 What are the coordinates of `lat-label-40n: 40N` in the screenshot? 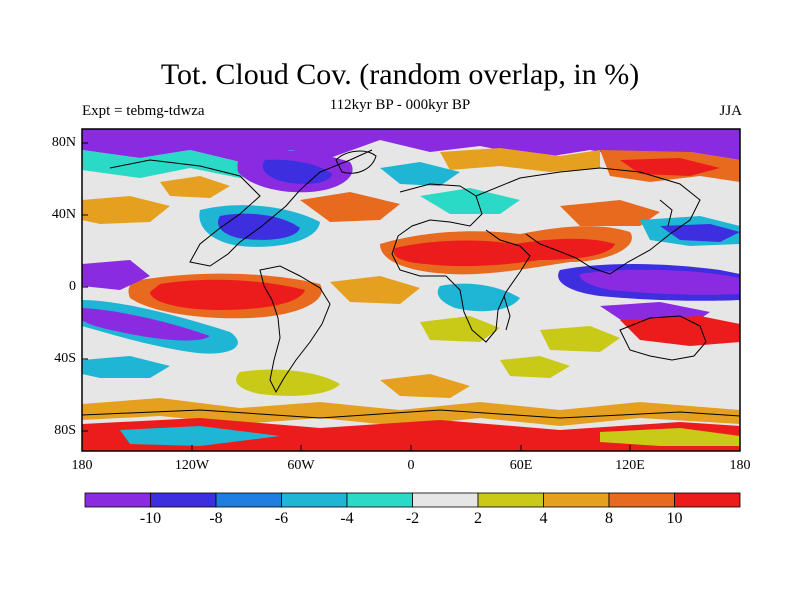 It's located at (63, 214).